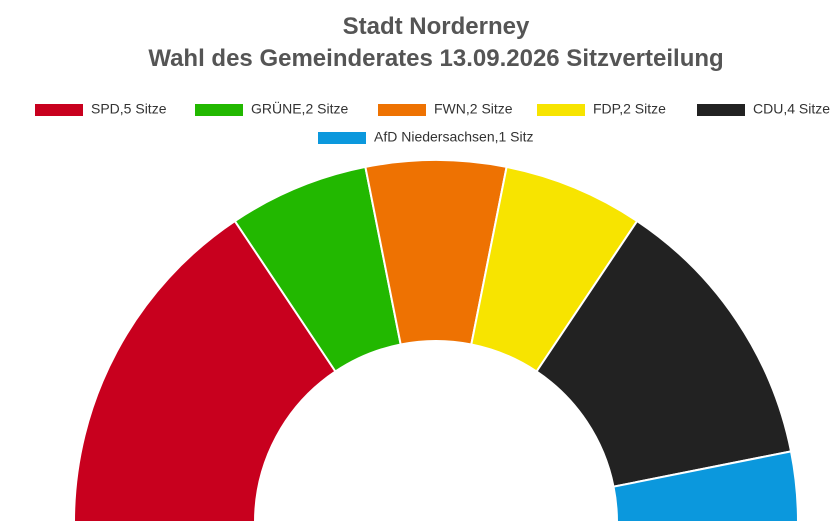 This screenshot has width=840, height=525. Describe the element at coordinates (129, 109) in the screenshot. I see `legend-text: SPD,5 Sitze` at that location.